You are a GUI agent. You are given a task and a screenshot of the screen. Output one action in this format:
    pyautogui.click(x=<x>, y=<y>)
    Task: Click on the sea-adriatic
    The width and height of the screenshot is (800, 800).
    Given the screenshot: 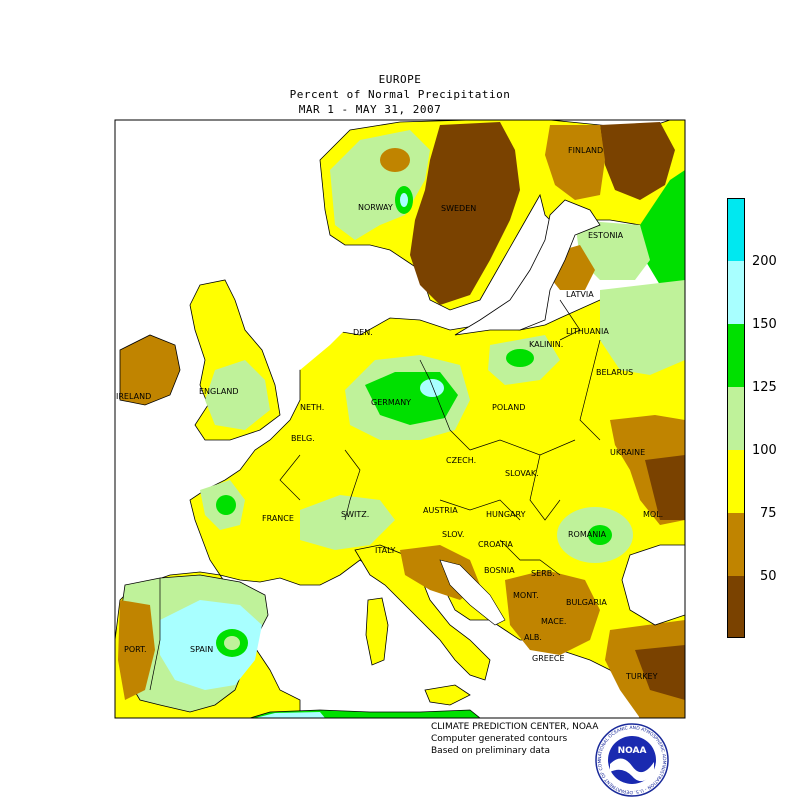 What is the action you would take?
    pyautogui.click(x=472, y=592)
    